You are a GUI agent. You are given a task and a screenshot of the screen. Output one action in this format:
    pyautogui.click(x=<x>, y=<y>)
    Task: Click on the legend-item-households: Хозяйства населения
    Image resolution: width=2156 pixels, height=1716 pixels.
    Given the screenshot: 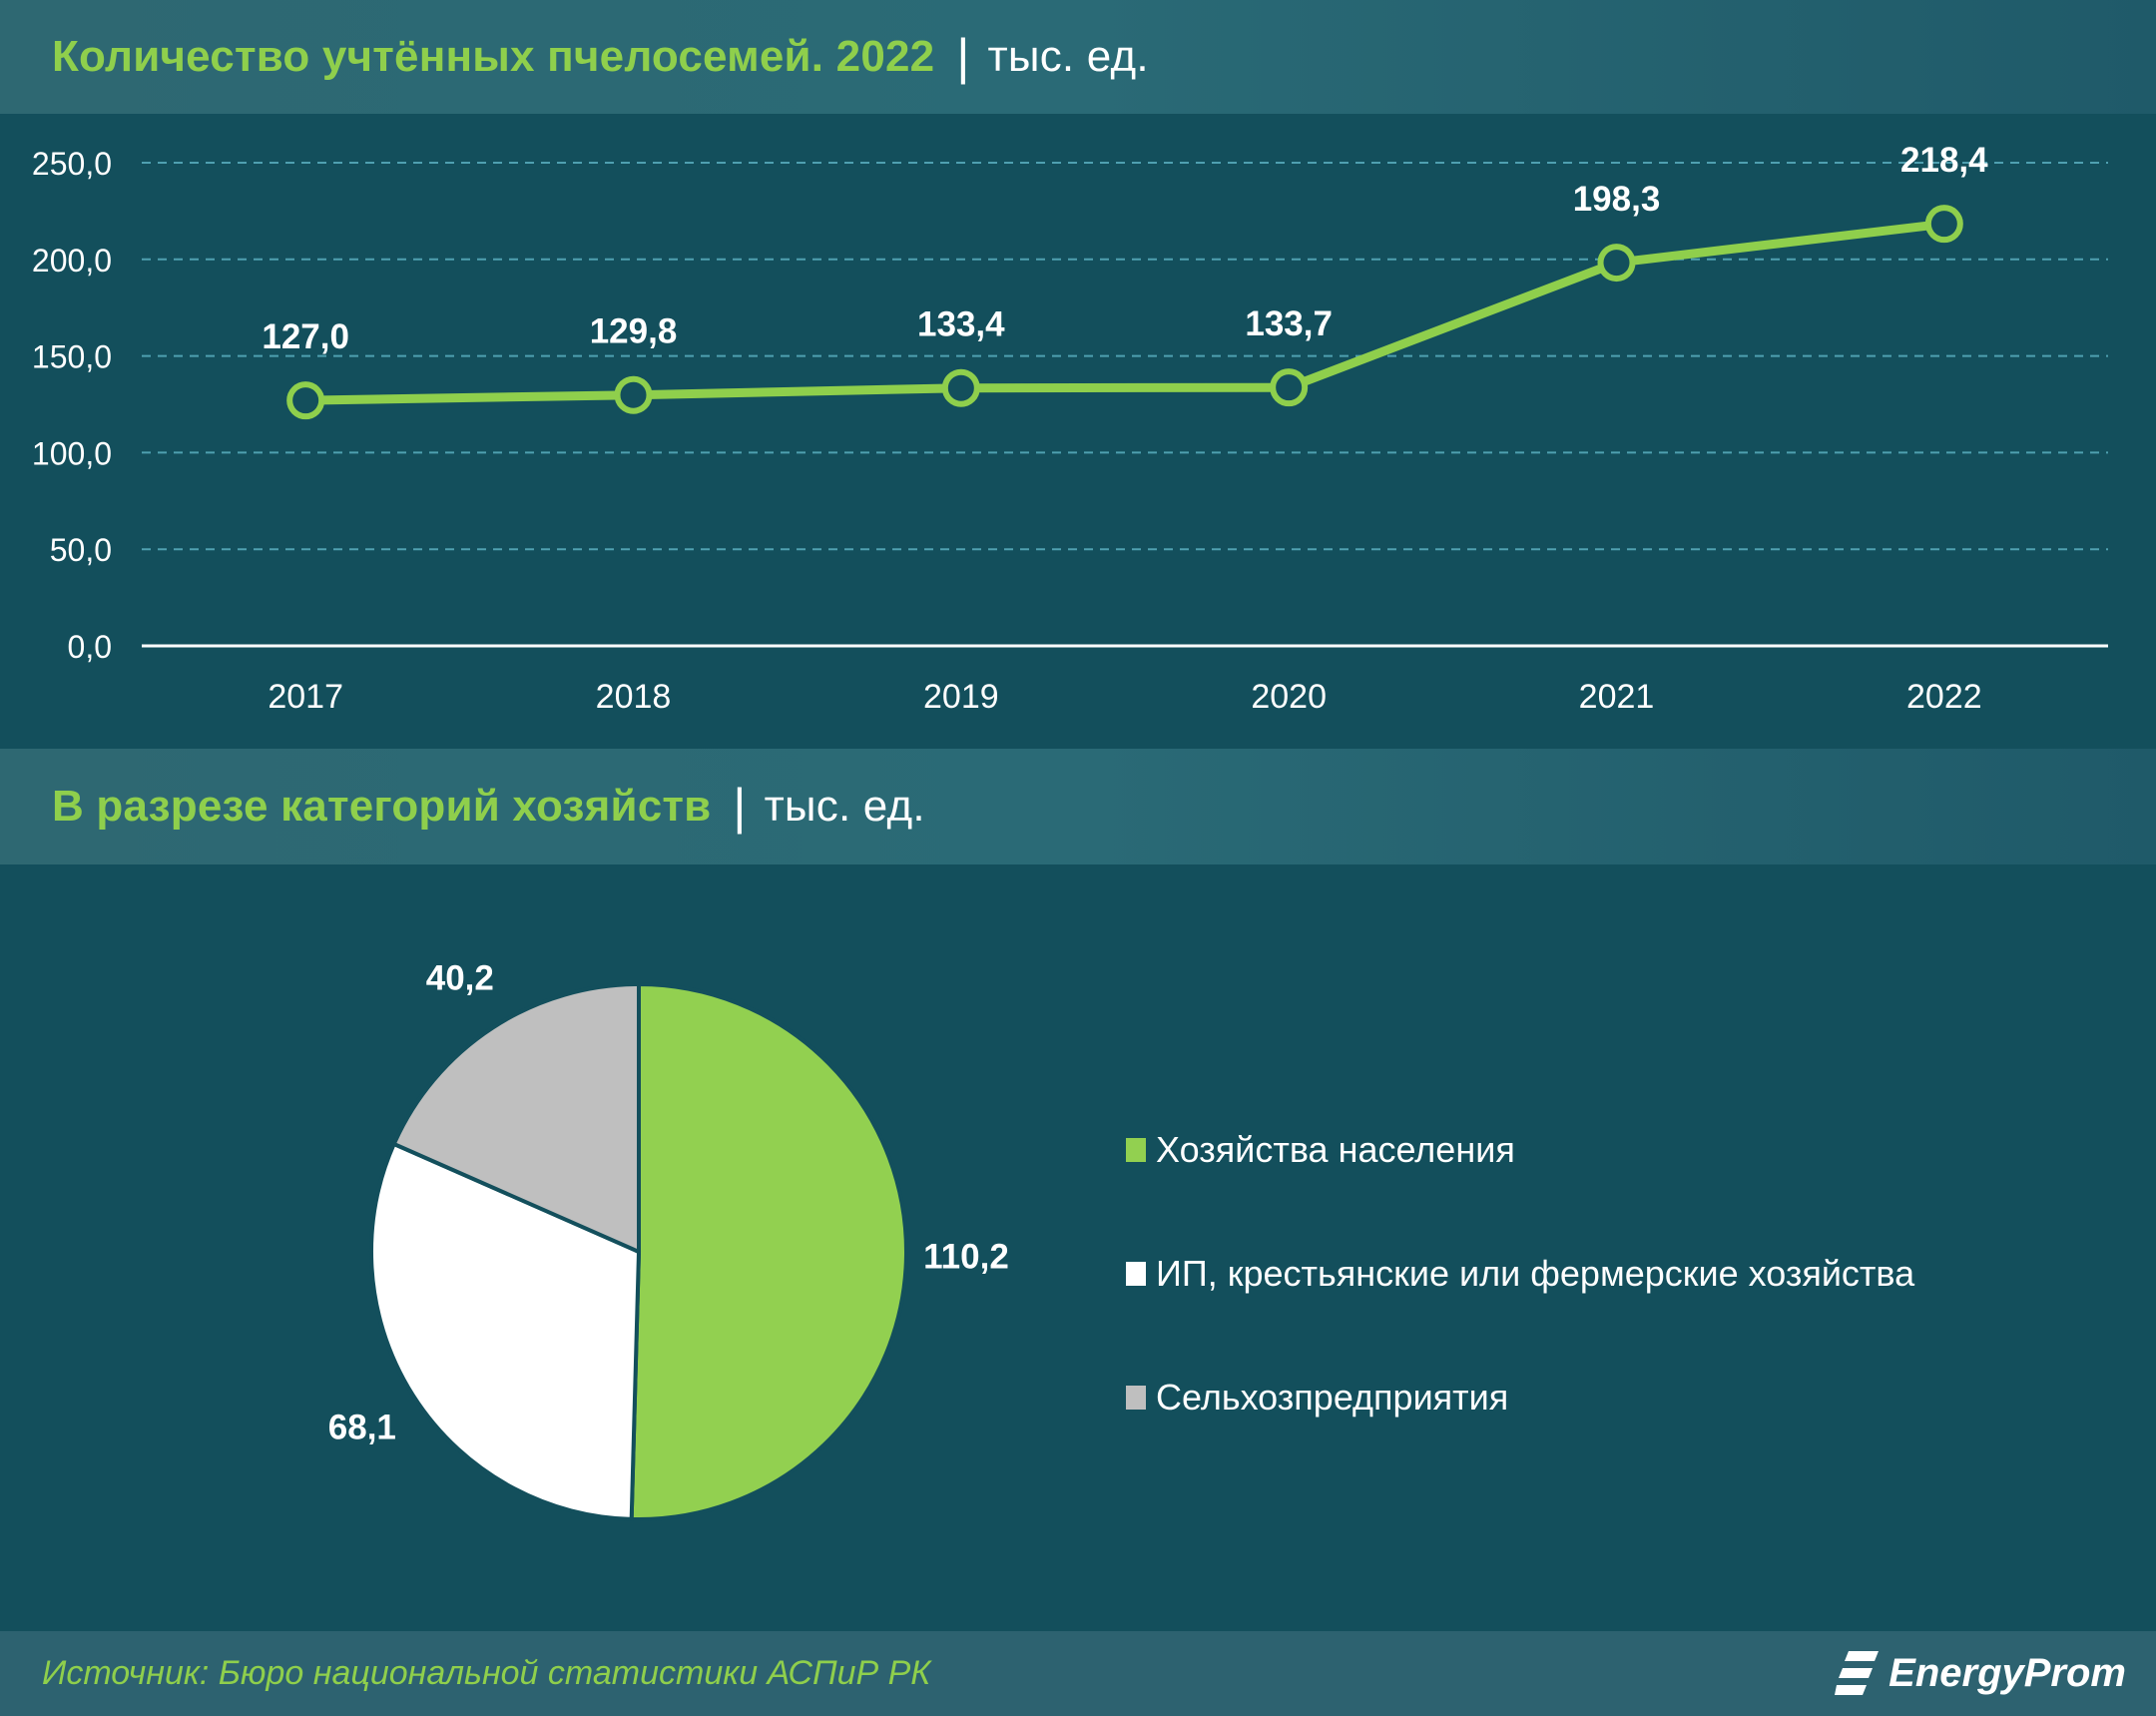 What is the action you would take?
    pyautogui.click(x=1520, y=1150)
    